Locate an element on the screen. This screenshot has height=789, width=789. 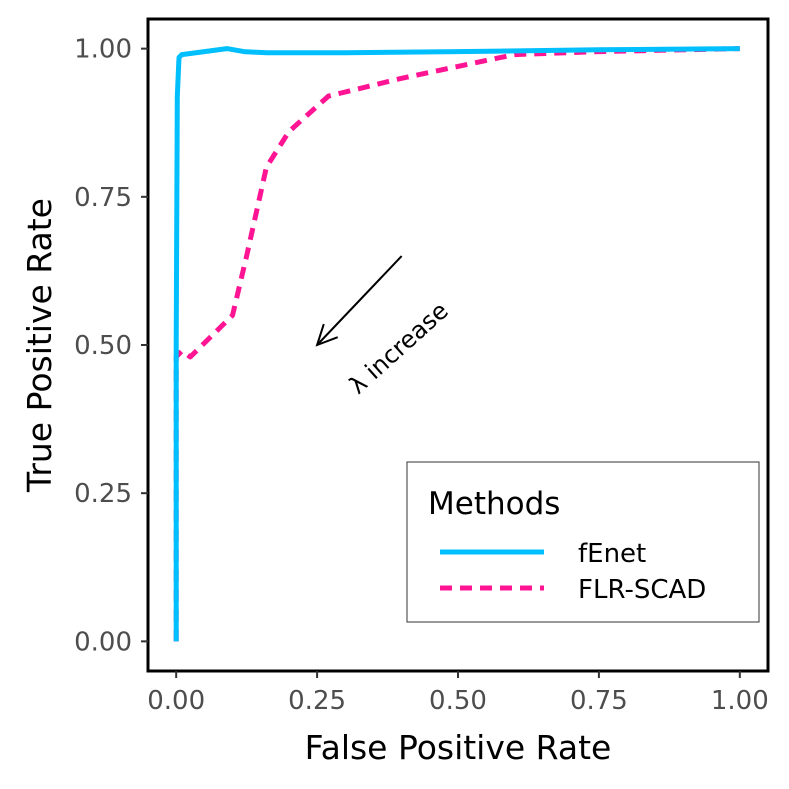
lambda-annotation: λ increase is located at coordinates (384, 327).